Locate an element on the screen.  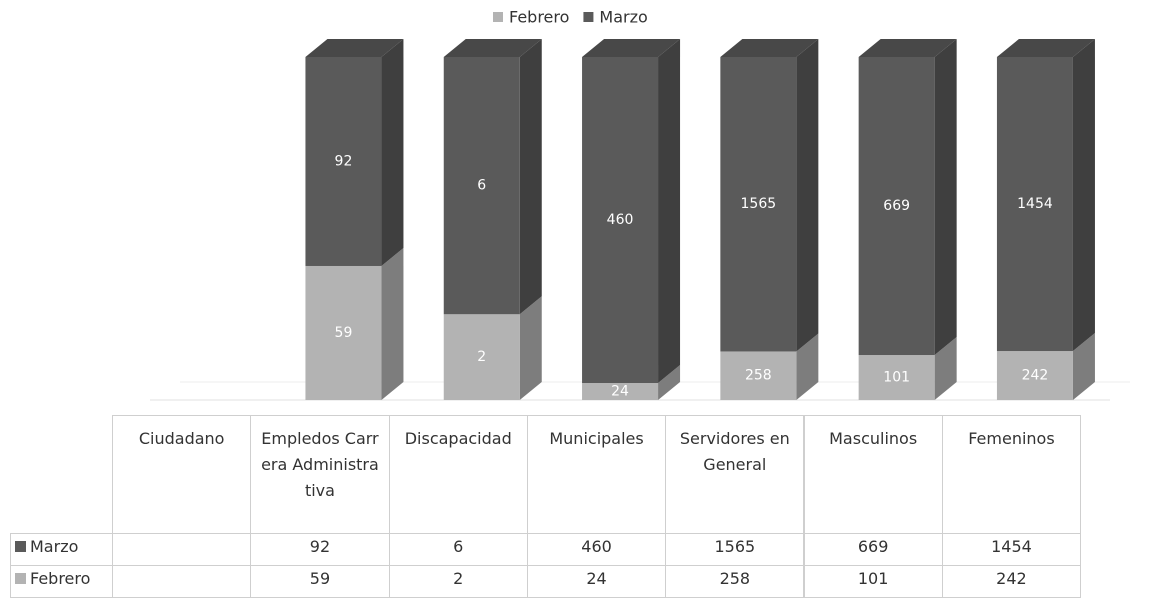
data-label: 1454 is located at coordinates (1035, 204).